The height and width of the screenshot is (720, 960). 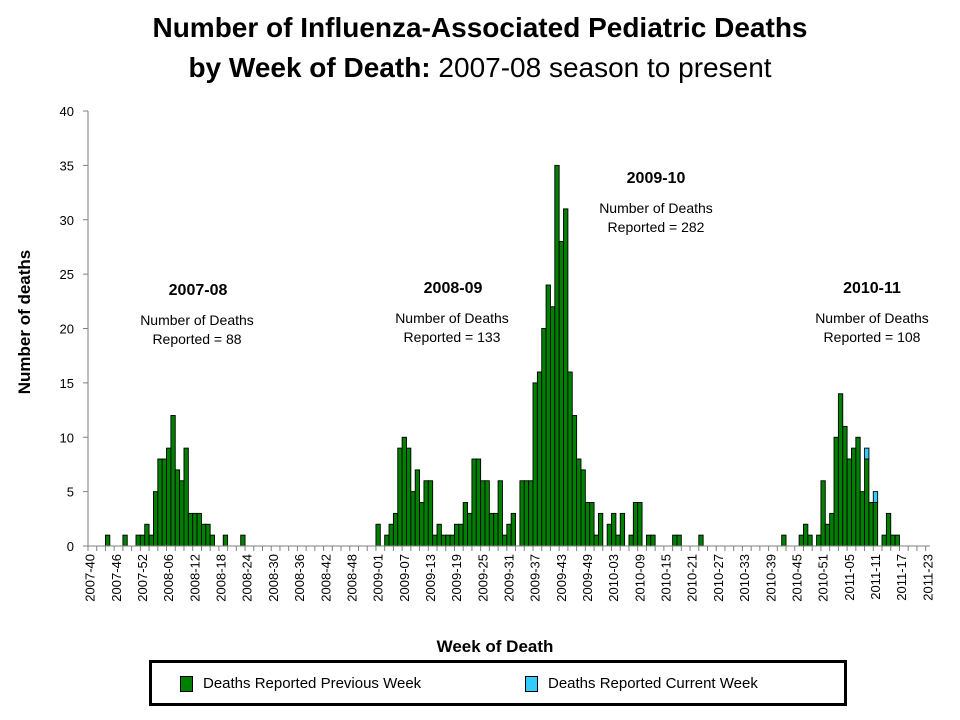 What do you see at coordinates (656, 227) in the screenshot?
I see `annotation-line2: Reported = 282` at bounding box center [656, 227].